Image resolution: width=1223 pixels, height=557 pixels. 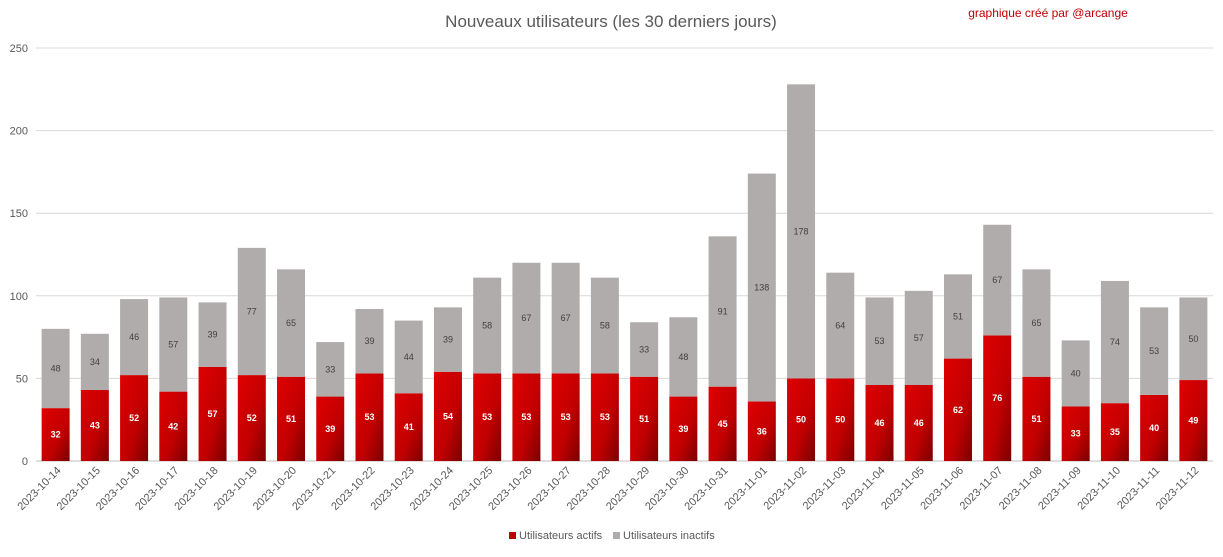 I want to click on x-tick-label: 2023-11-12, so click(x=1178, y=489).